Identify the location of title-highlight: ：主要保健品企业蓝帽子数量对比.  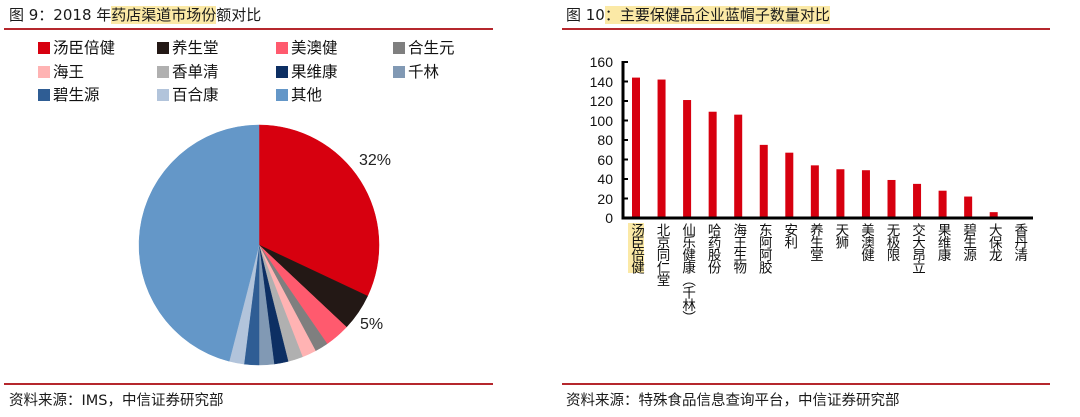
(717, 15).